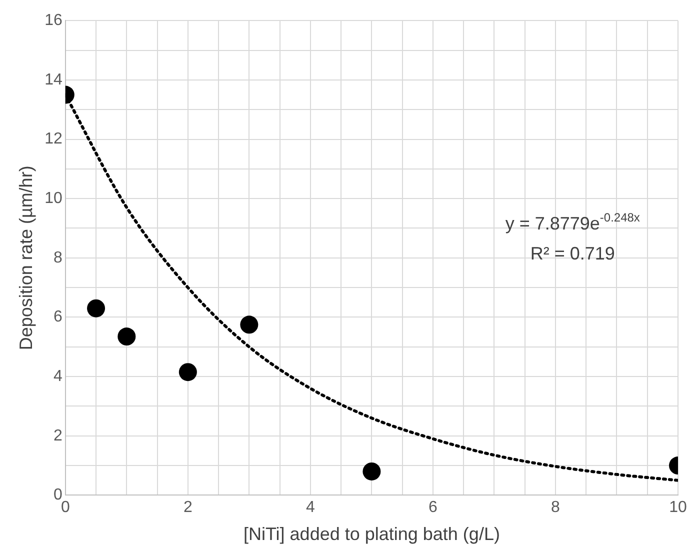 This screenshot has width=700, height=558. What do you see at coordinates (57, 495) in the screenshot?
I see `y-tick-label: 0` at bounding box center [57, 495].